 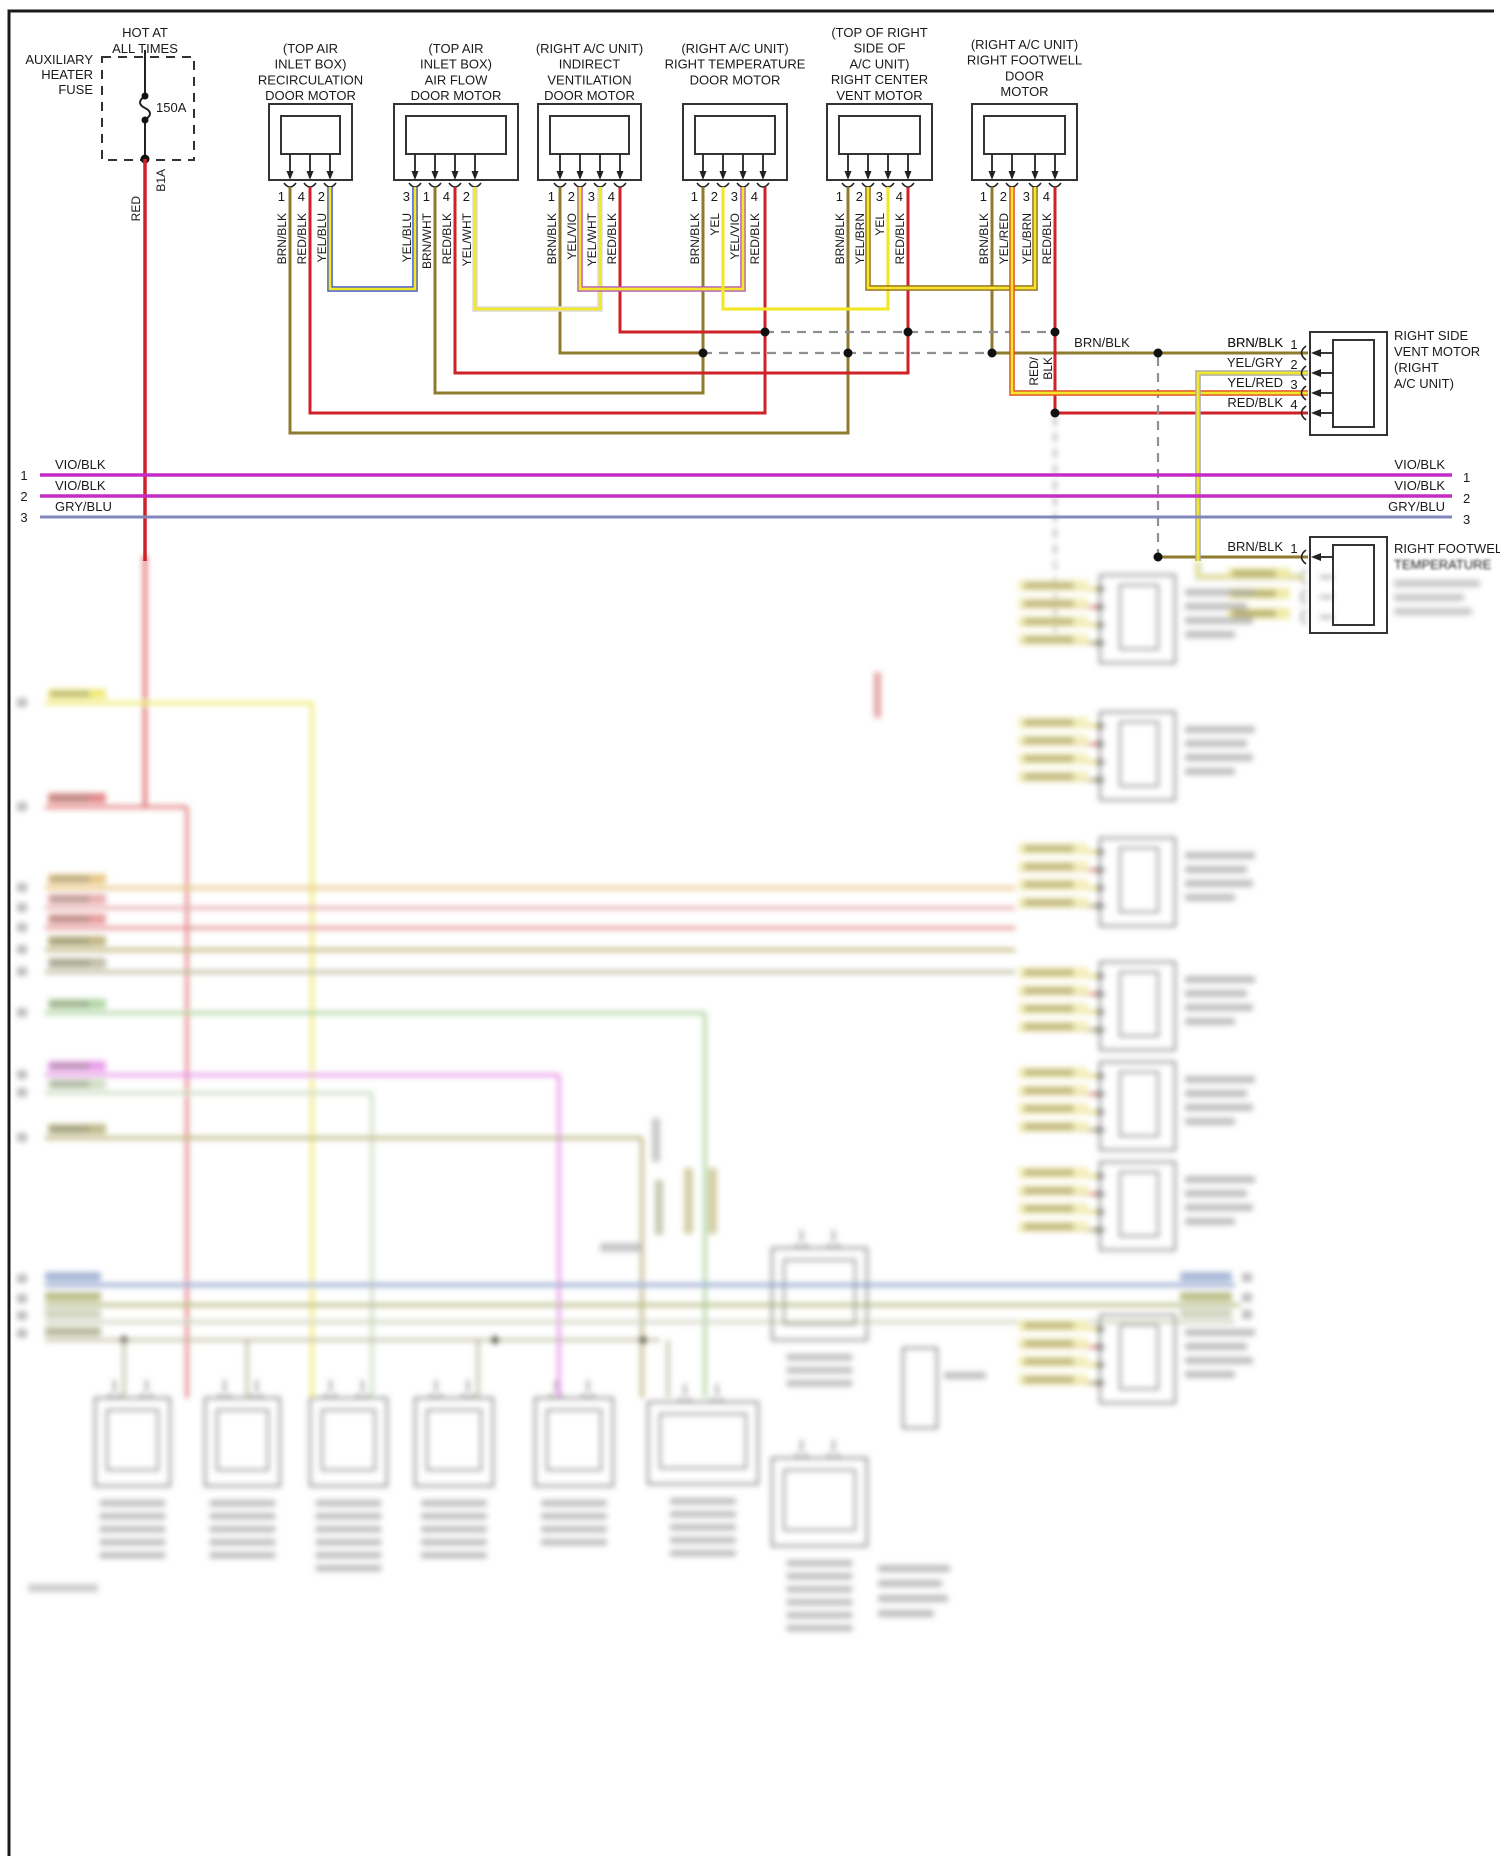 I want to click on circuit-id: B1A, so click(x=161, y=180).